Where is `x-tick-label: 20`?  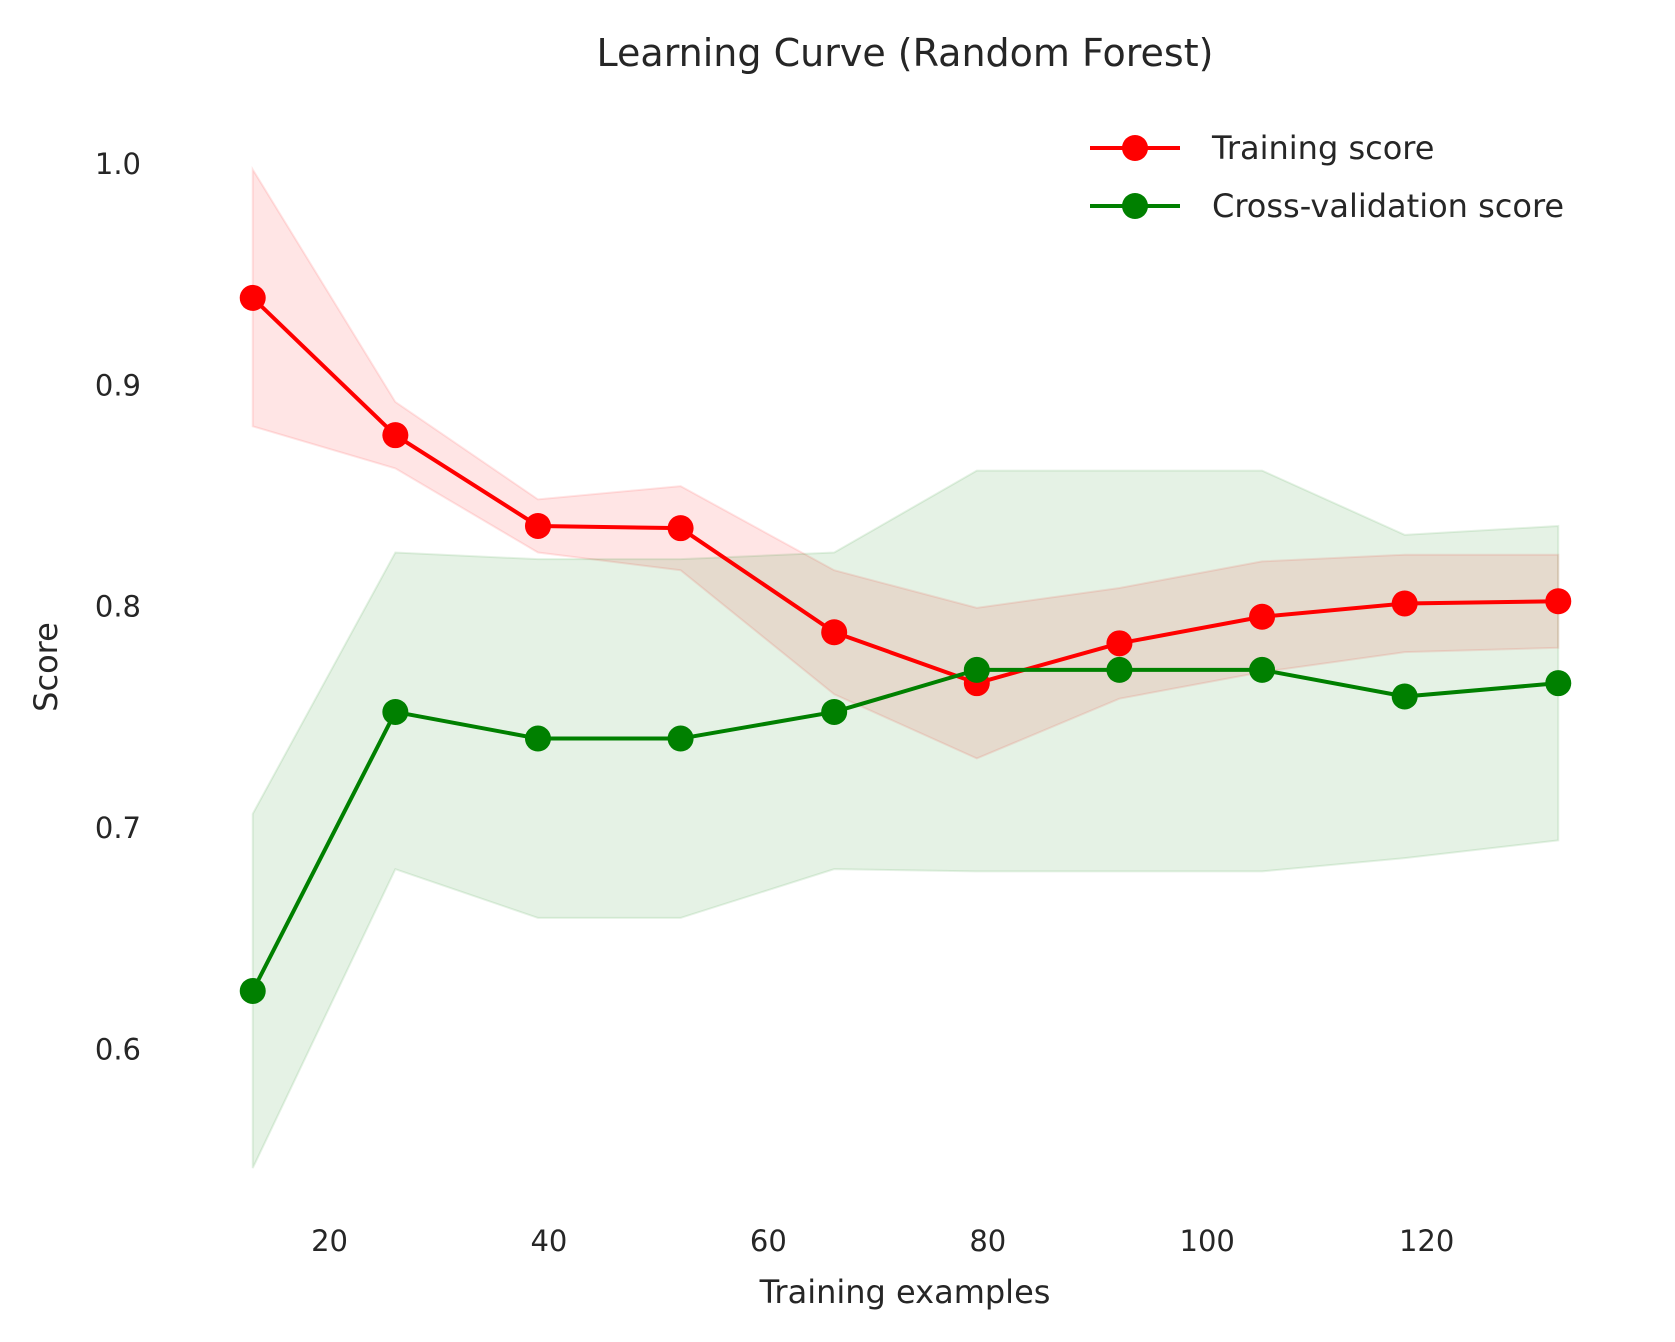 x-tick-label: 20 is located at coordinates (329, 1241).